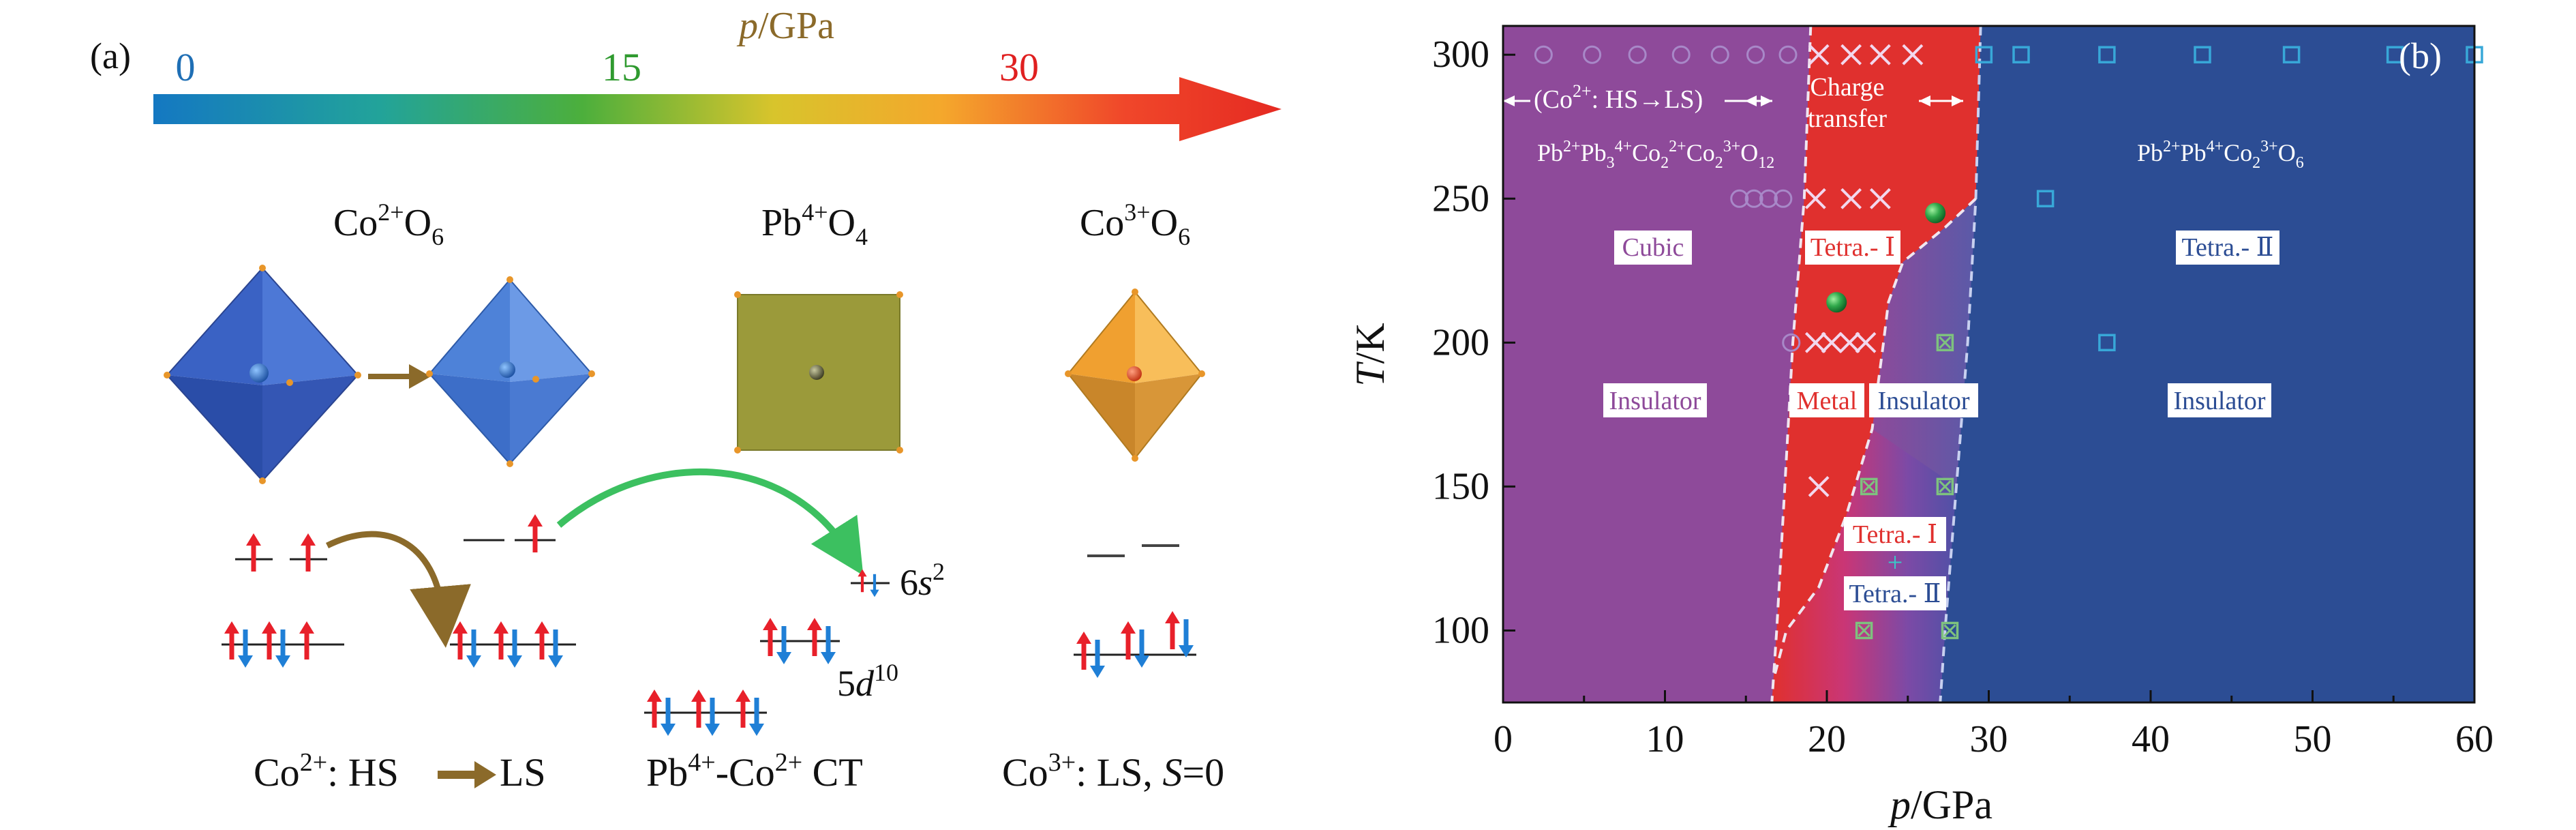 The height and width of the screenshot is (830, 2576). I want to click on pb-5d-levels, so click(742, 677).